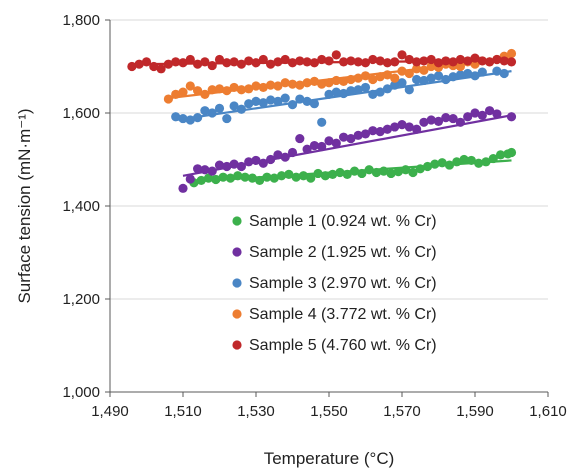  What do you see at coordinates (256, 411) in the screenshot?
I see `x-tick-label: 1,530` at bounding box center [256, 411].